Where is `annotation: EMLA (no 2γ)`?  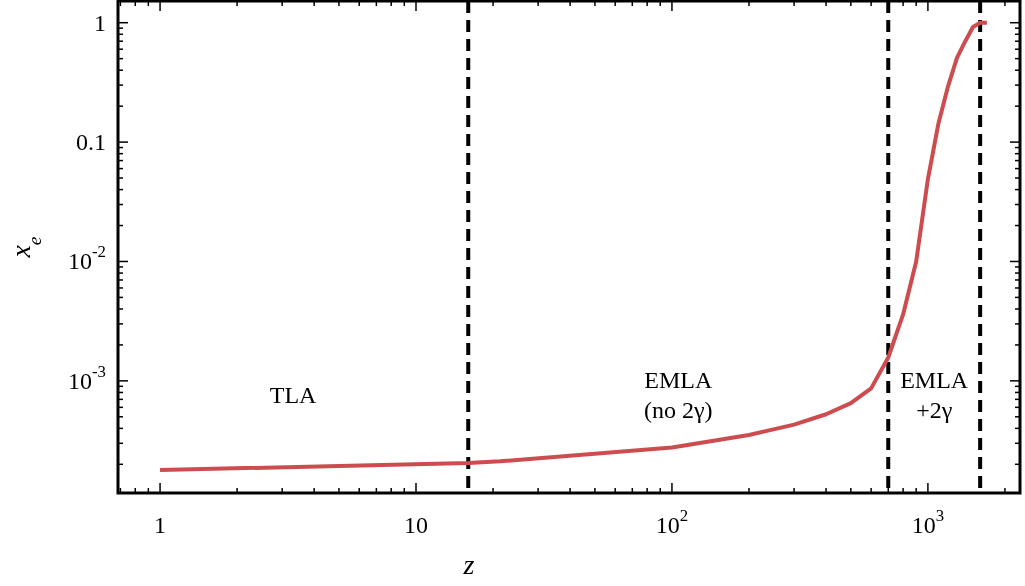
annotation: EMLA (no 2γ) is located at coordinates (678, 394).